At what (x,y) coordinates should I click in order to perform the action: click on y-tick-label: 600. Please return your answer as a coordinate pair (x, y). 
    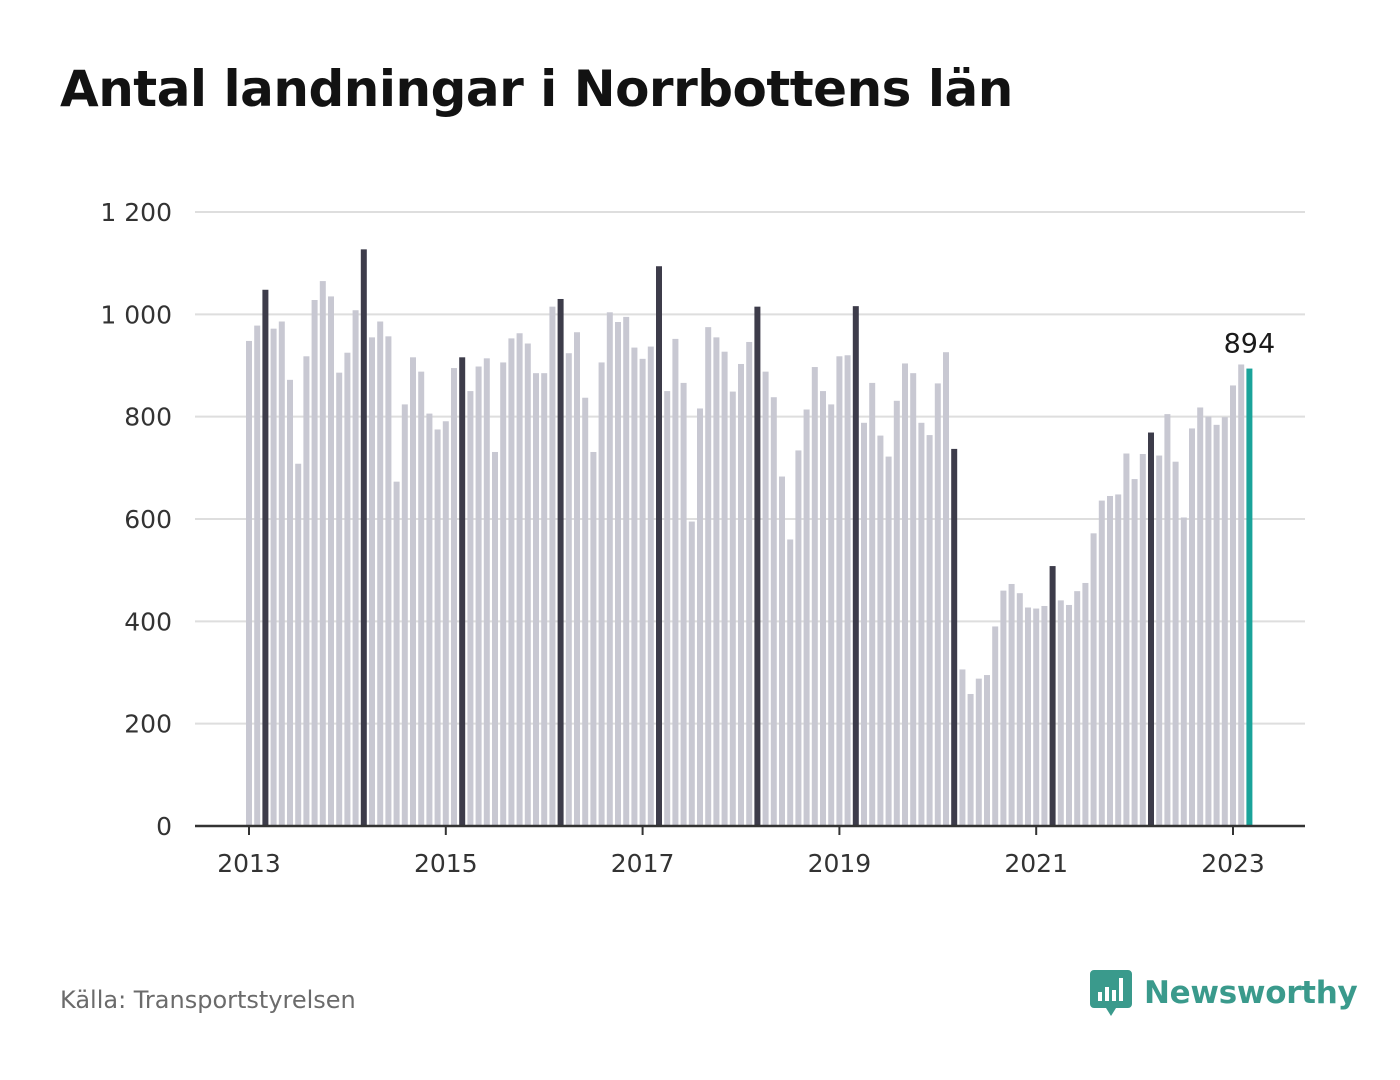
    Looking at the image, I should click on (148, 519).